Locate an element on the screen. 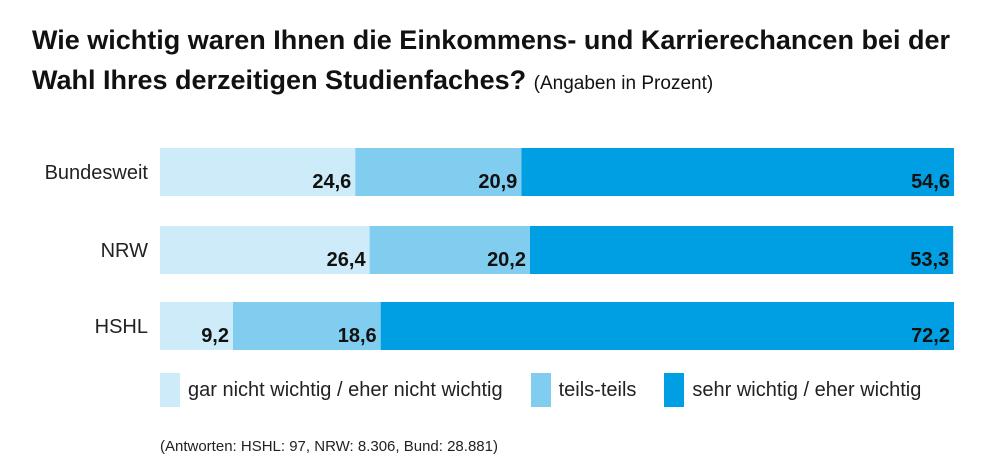 This screenshot has width=1000, height=476. data-label-2-1: 18,6 is located at coordinates (357, 336).